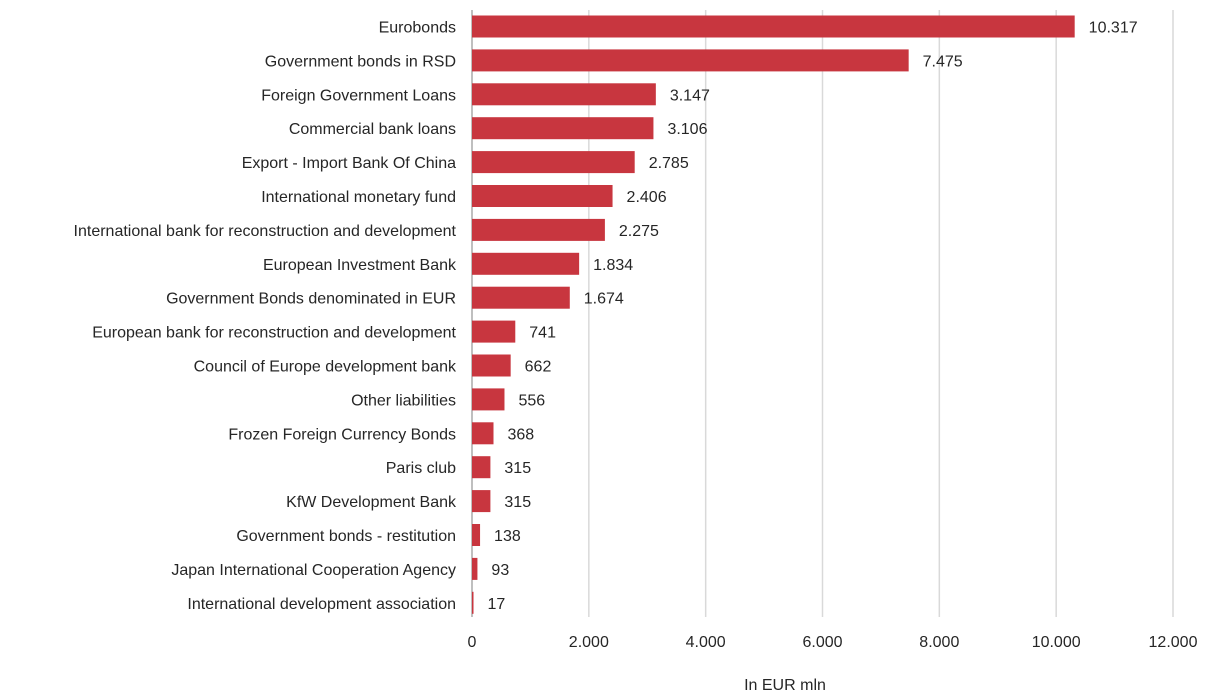 This screenshot has width=1217, height=696. What do you see at coordinates (360, 265) in the screenshot?
I see `category-label: European Investment Bank` at bounding box center [360, 265].